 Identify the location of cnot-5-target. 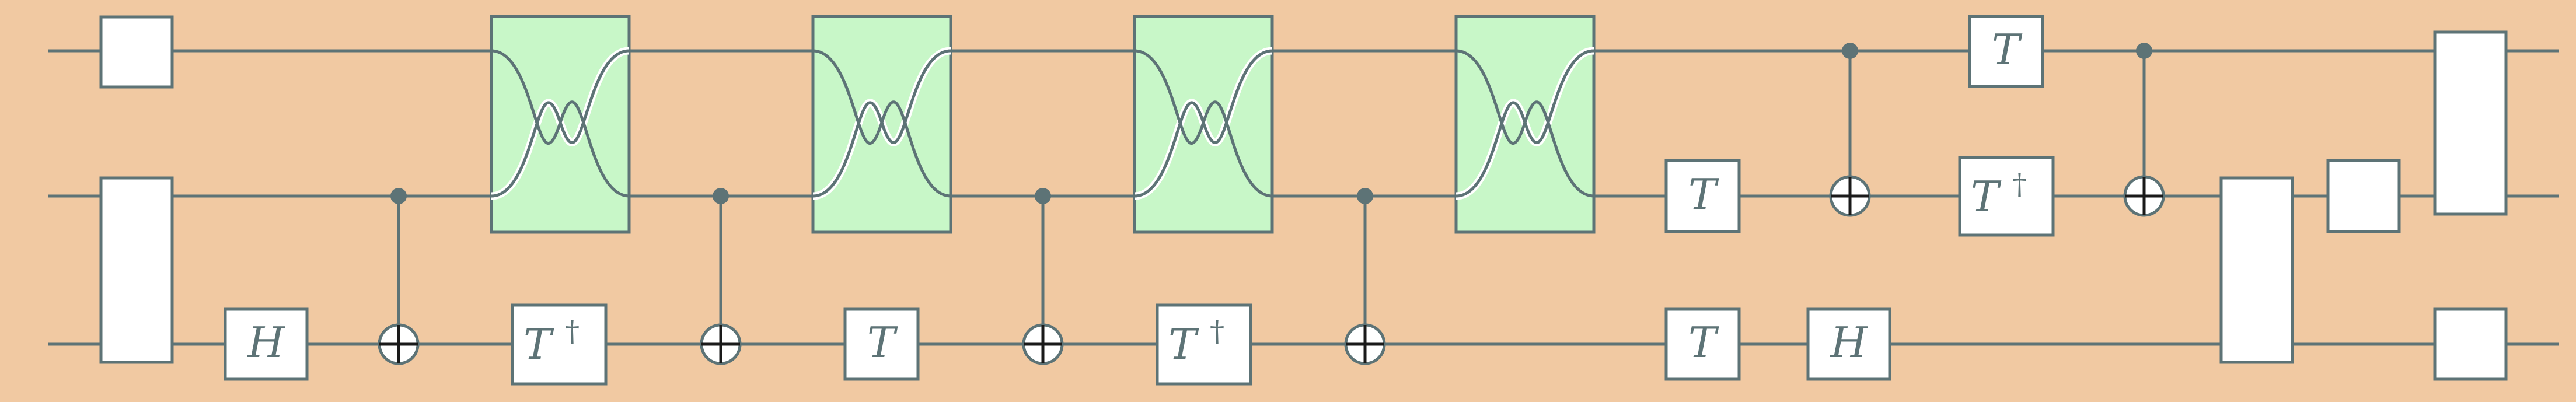
(1850, 196).